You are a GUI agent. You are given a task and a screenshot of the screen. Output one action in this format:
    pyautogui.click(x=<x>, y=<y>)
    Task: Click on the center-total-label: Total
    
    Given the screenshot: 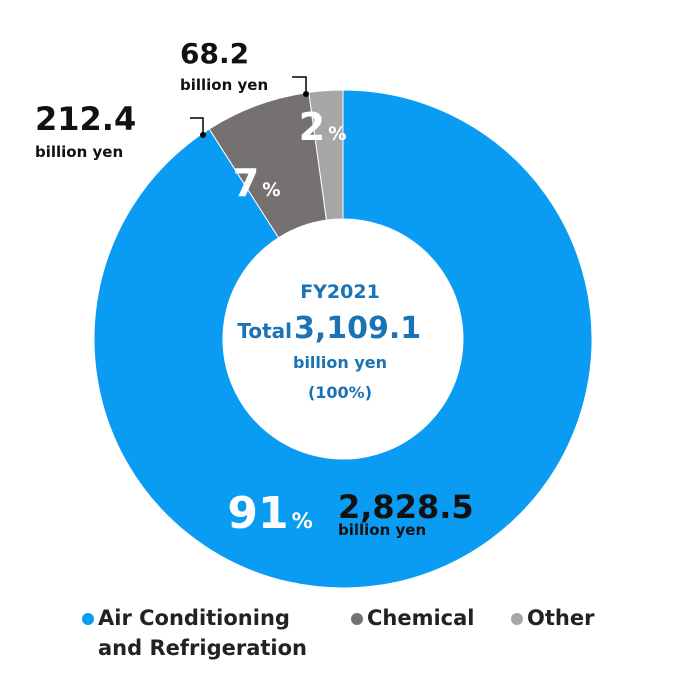 What is the action you would take?
    pyautogui.click(x=264, y=331)
    